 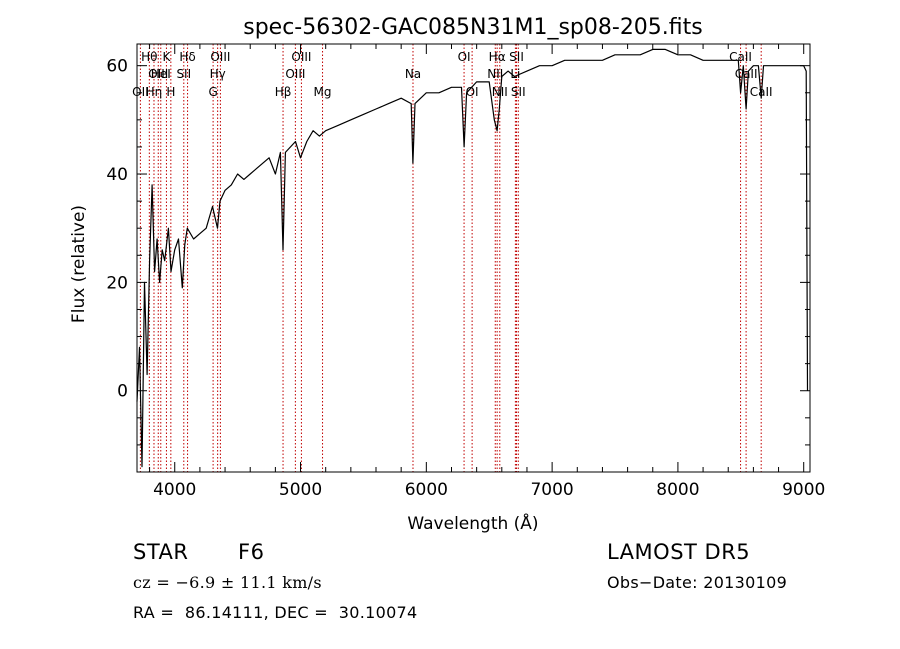 I want to click on observation-date: Obs−Date: 20130109, so click(x=697, y=582).